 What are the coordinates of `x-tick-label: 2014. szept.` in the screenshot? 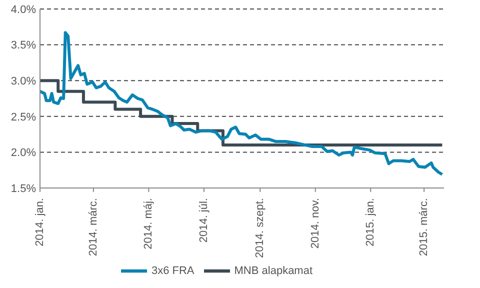 It's located at (260, 228).